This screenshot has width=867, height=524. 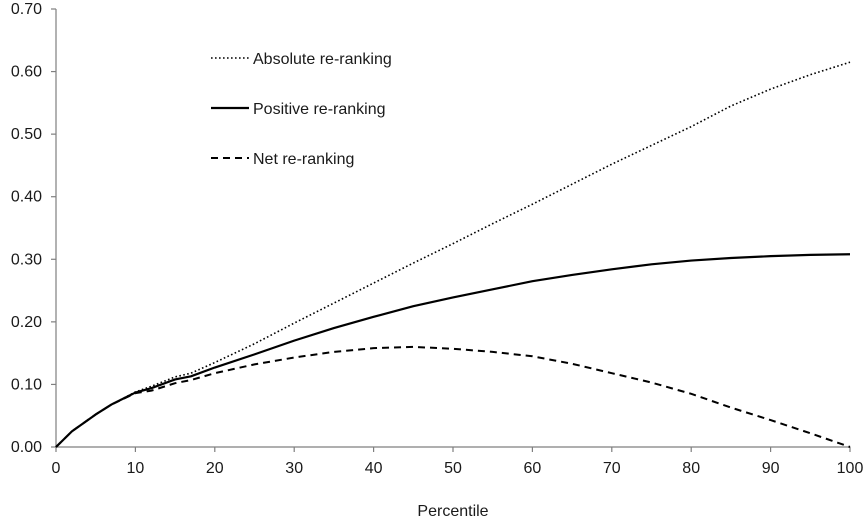 I want to click on x-tick-label: 30, so click(x=294, y=468).